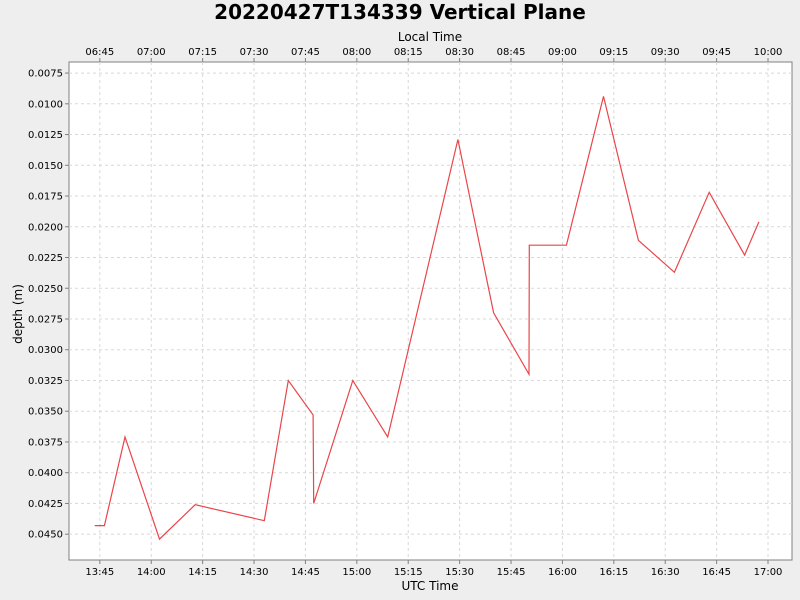  I want to click on y-tick-label: 0.0250, so click(45, 289).